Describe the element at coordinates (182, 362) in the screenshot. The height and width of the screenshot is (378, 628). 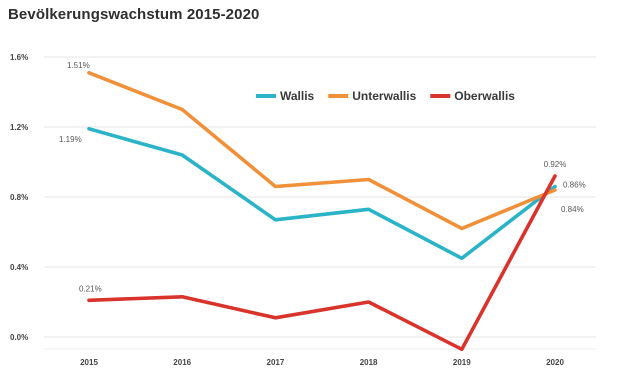
I see `x-tick-label: 2016` at that location.